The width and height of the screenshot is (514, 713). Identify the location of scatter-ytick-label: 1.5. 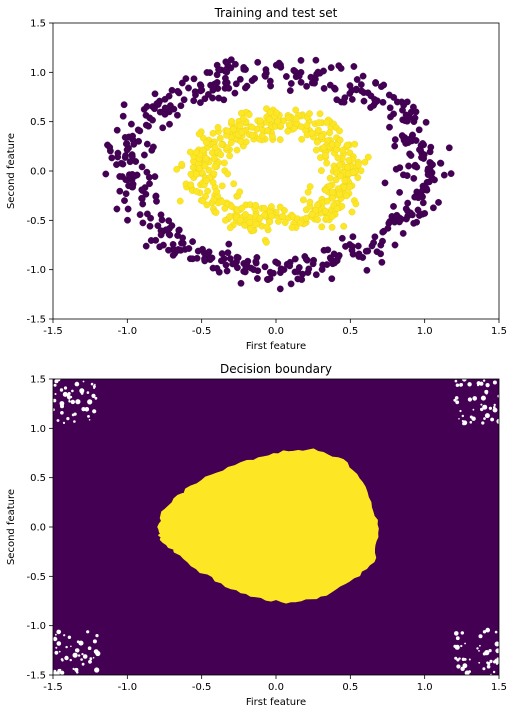
(38, 24).